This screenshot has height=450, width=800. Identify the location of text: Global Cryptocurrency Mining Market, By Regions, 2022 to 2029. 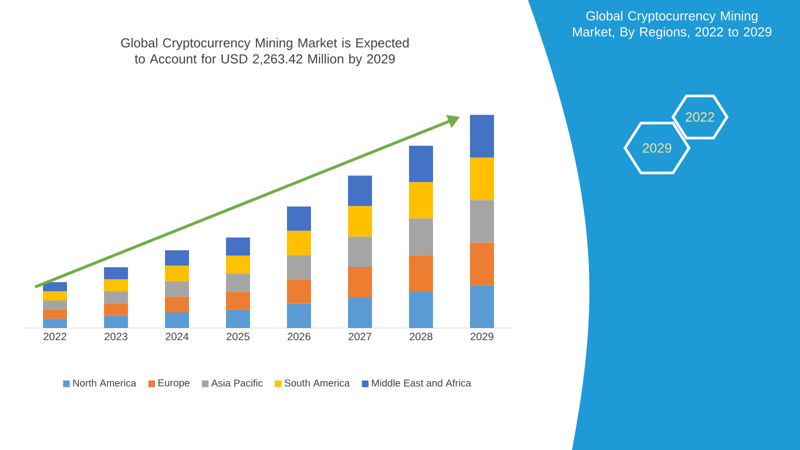
(672, 25).